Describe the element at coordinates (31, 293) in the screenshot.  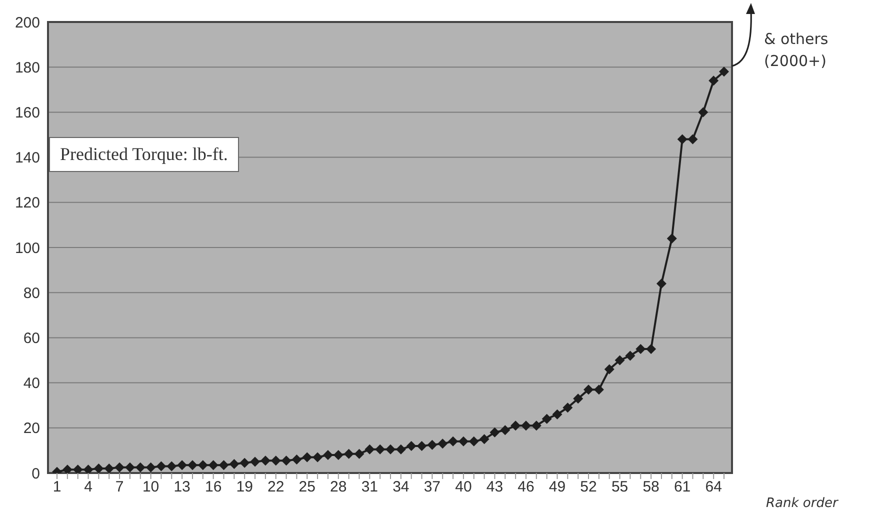
I see `y-tick-label: 80` at that location.